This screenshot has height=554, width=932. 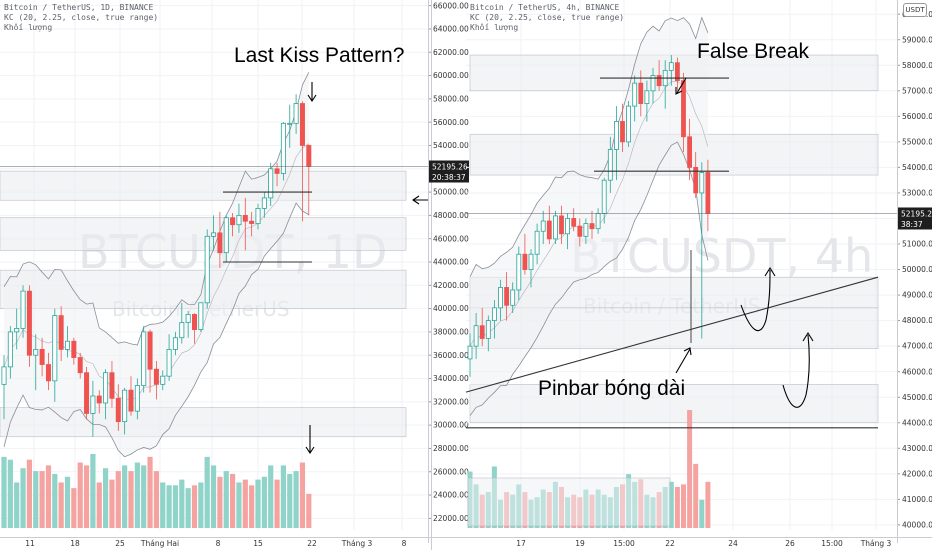 I want to click on left-ytick-label: 30000.00, so click(x=451, y=425).